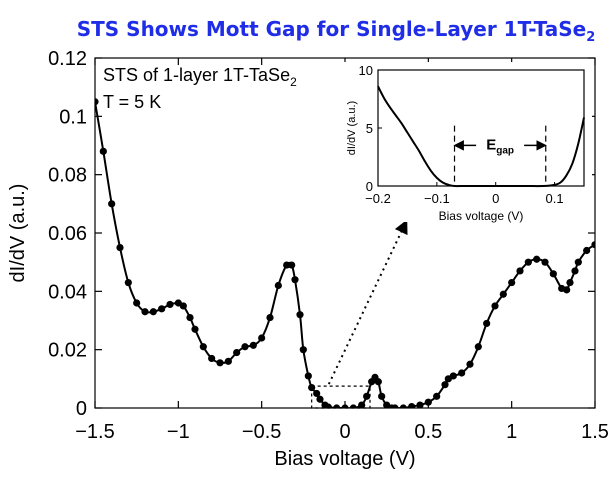  What do you see at coordinates (261, 432) in the screenshot?
I see `main-x-tick-label: −0.5` at bounding box center [261, 432].